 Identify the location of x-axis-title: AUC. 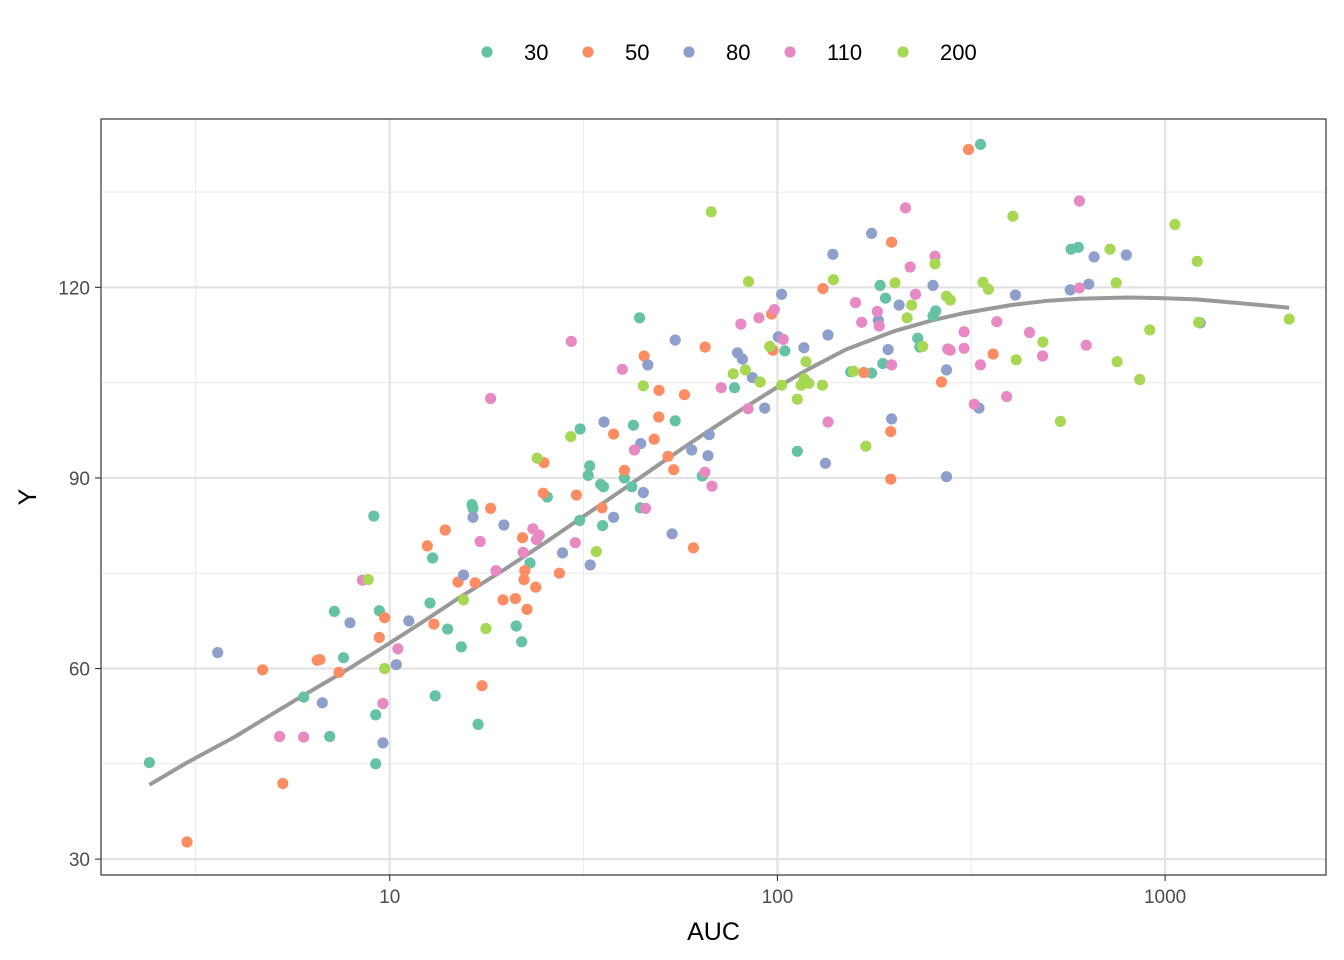
(713, 932).